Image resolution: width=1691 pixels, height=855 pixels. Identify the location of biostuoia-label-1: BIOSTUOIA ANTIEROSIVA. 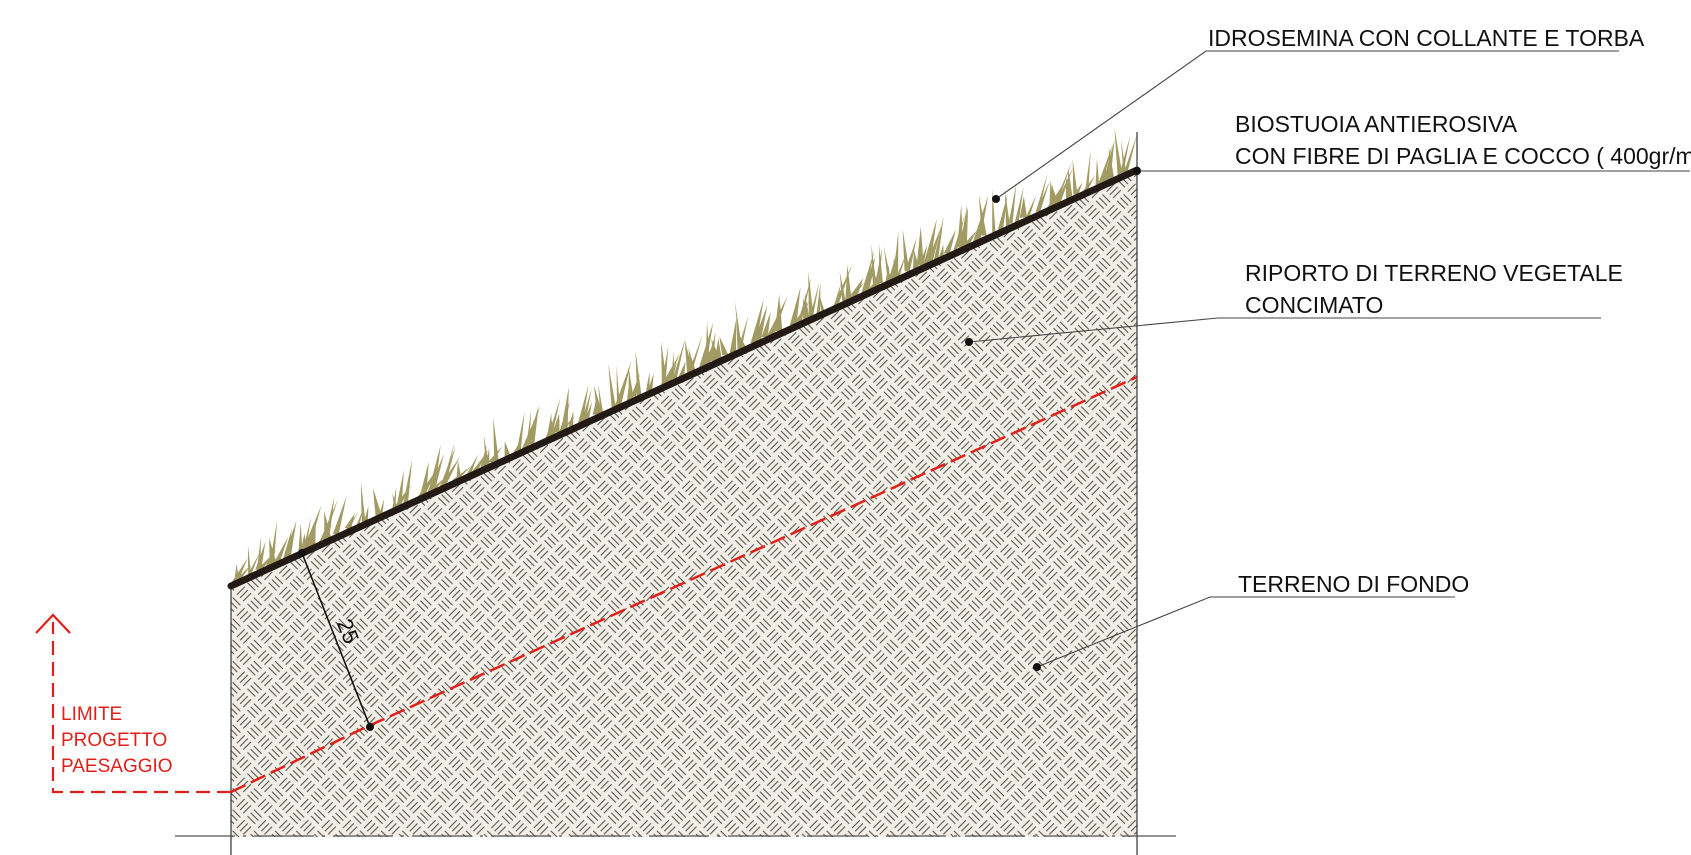
(1376, 124).